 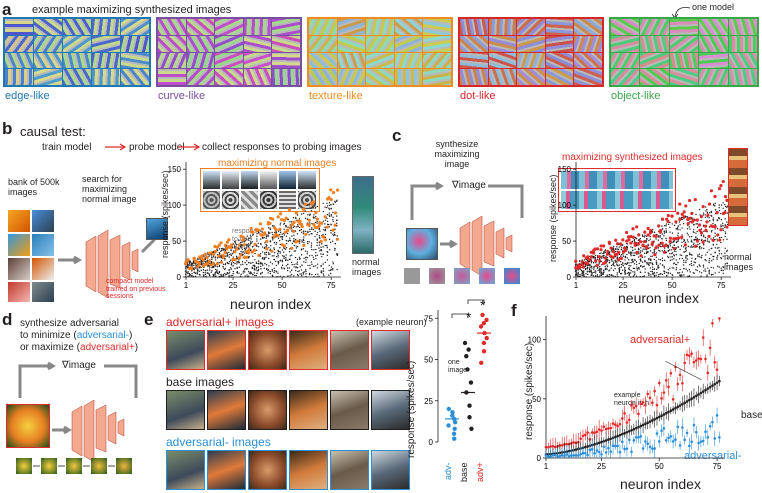 What do you see at coordinates (79, 347) in the screenshot?
I see `adversarial-line3: or maximize (adversarial+)` at bounding box center [79, 347].